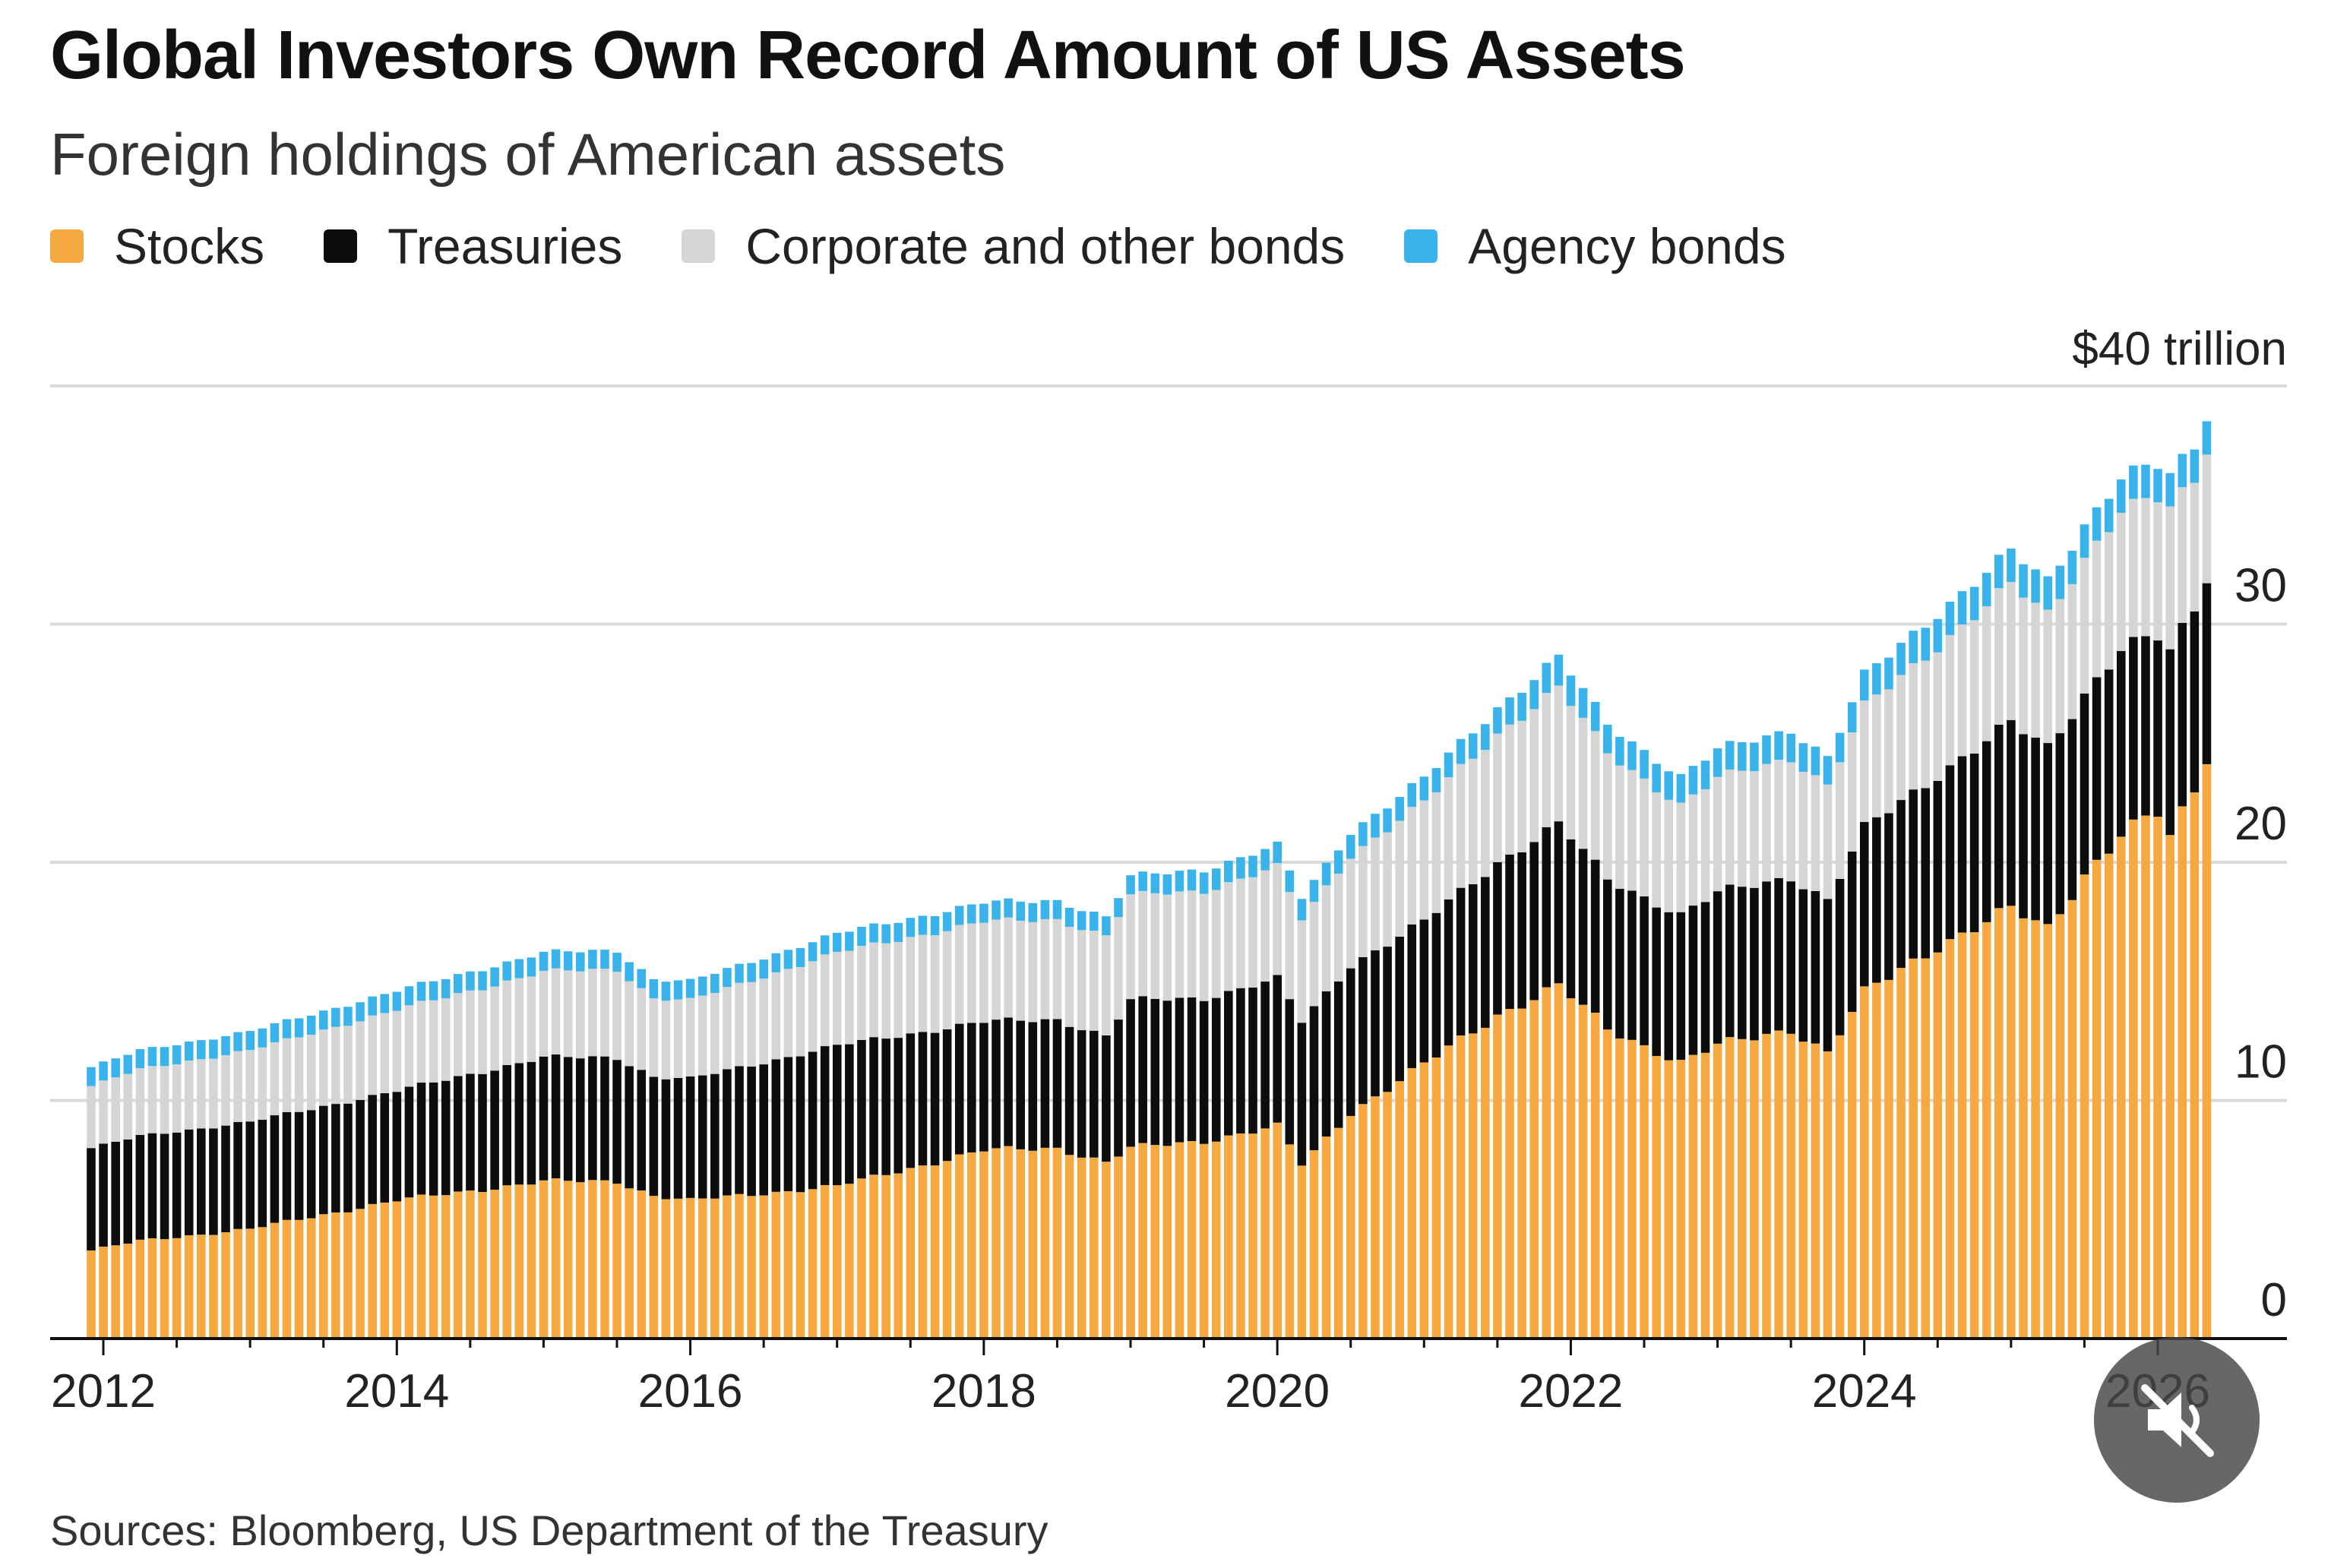  I want to click on legend-swatch-stocks, so click(67, 246).